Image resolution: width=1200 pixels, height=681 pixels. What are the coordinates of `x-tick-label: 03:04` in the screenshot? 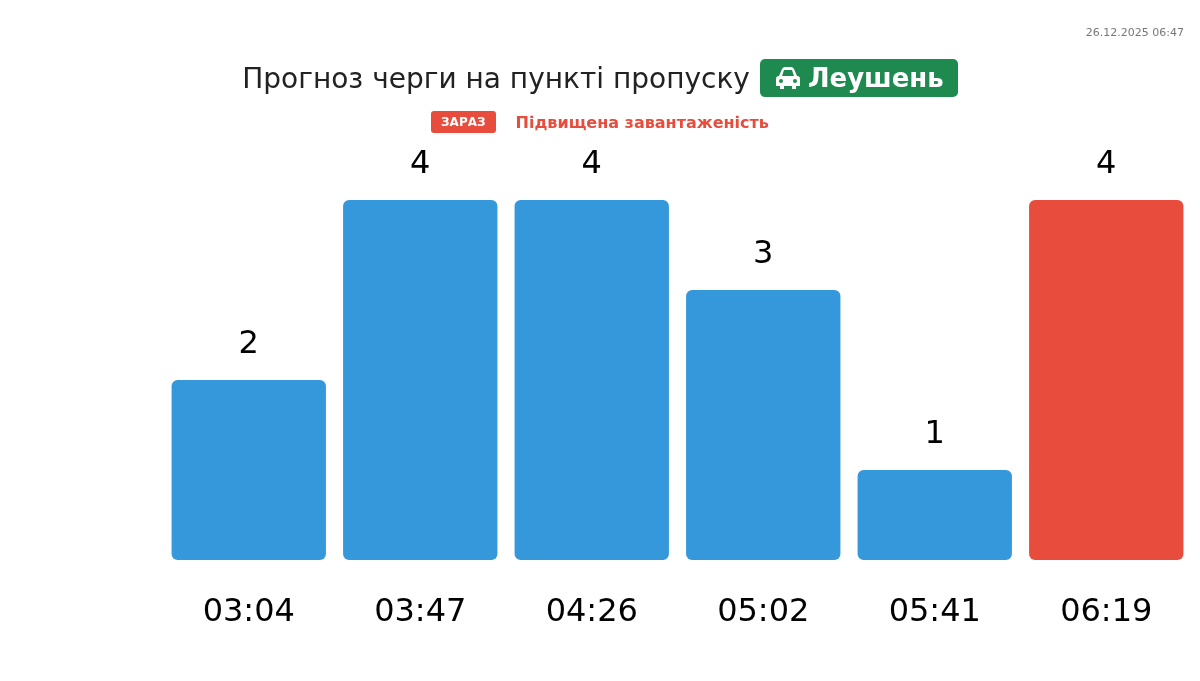 It's located at (248, 610).